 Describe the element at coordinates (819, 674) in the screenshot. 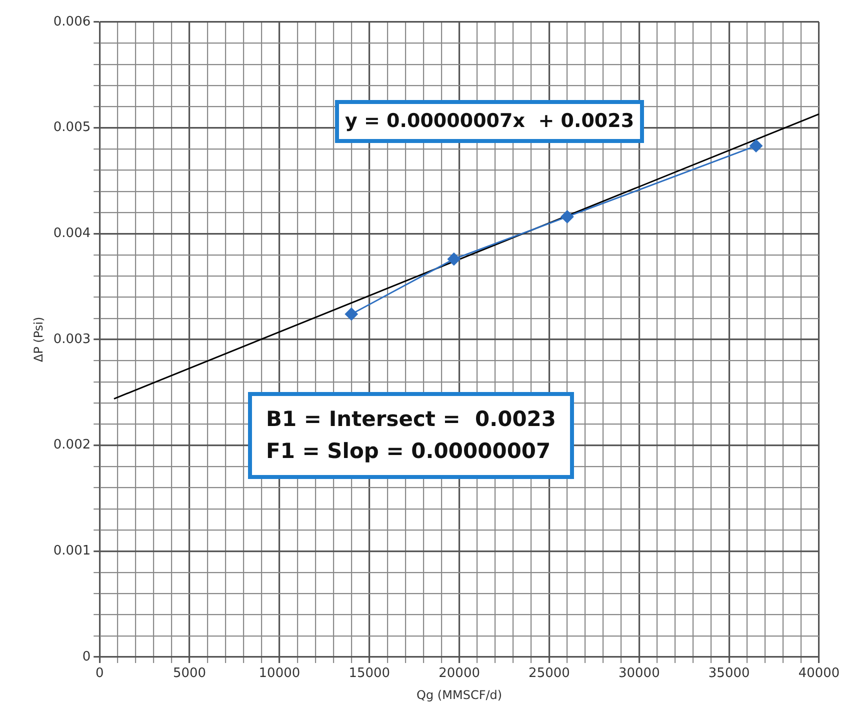

I see `x-tick-label: 40000` at that location.